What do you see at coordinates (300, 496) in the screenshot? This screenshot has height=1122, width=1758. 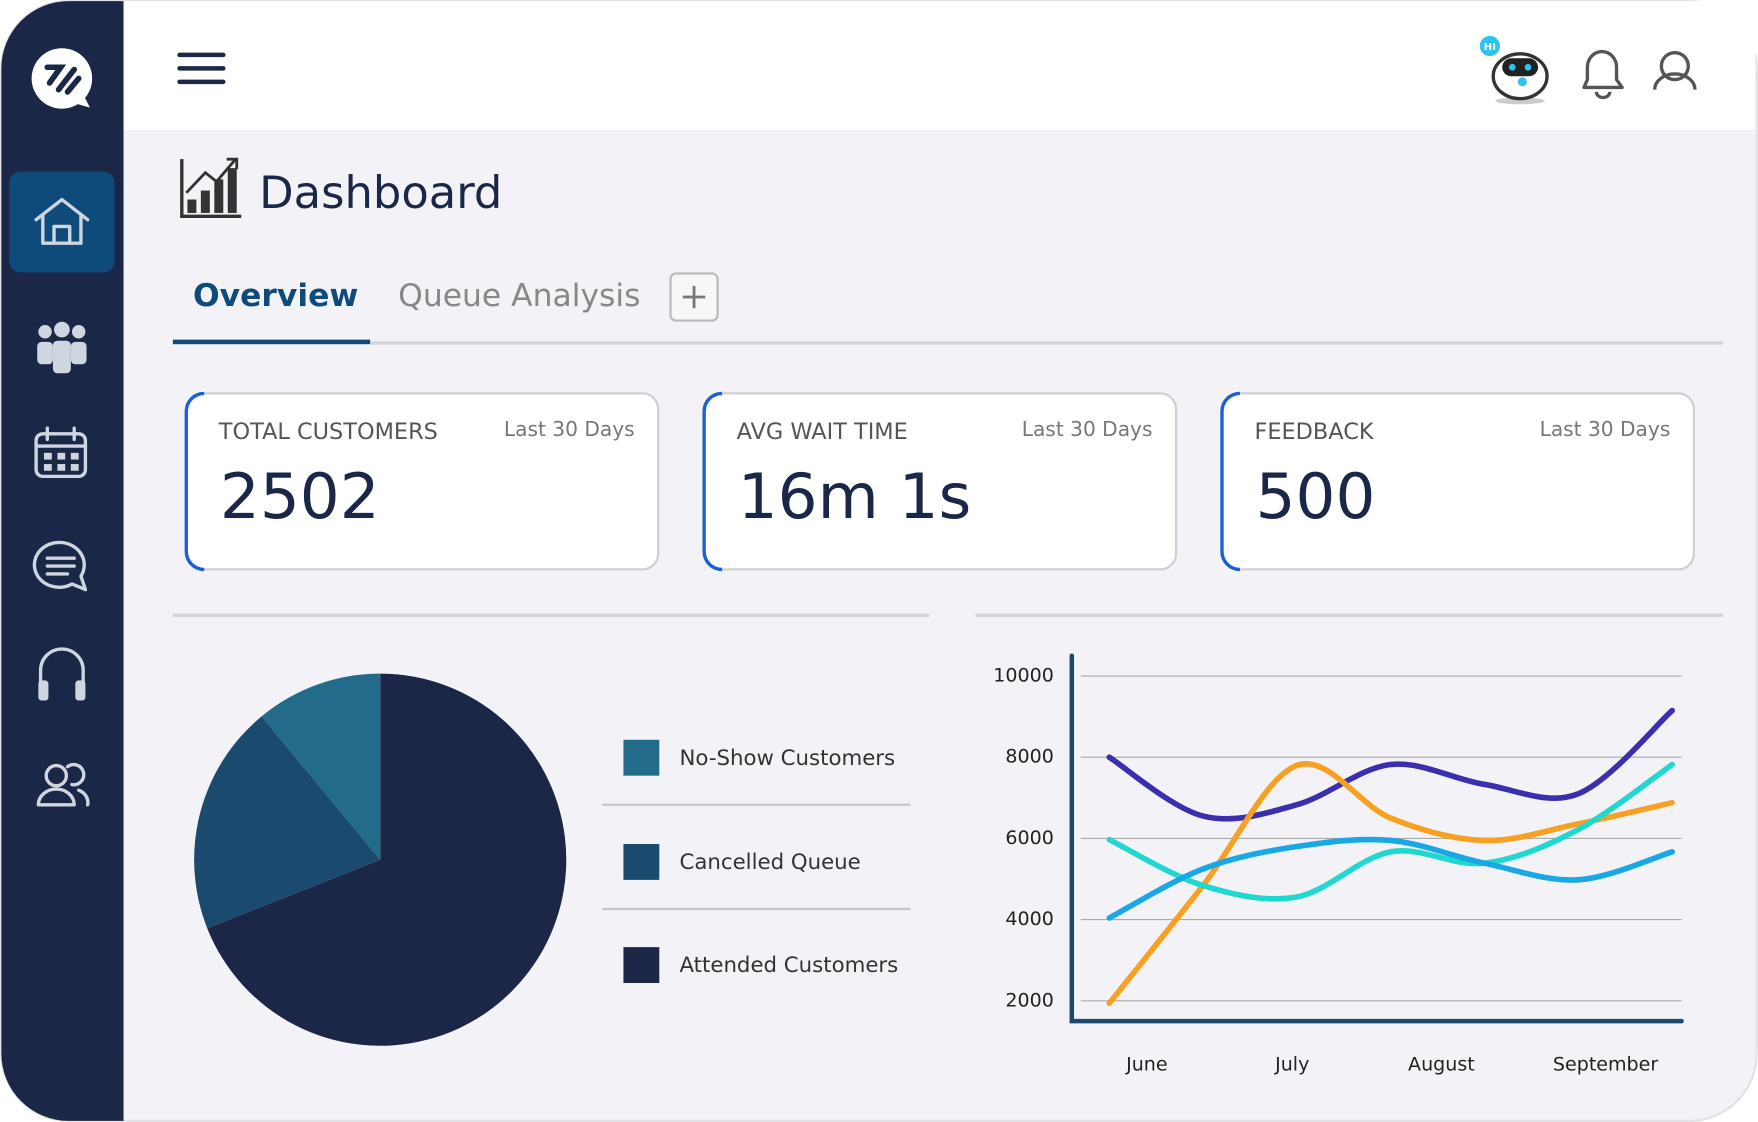 I see `card-value: 2502` at bounding box center [300, 496].